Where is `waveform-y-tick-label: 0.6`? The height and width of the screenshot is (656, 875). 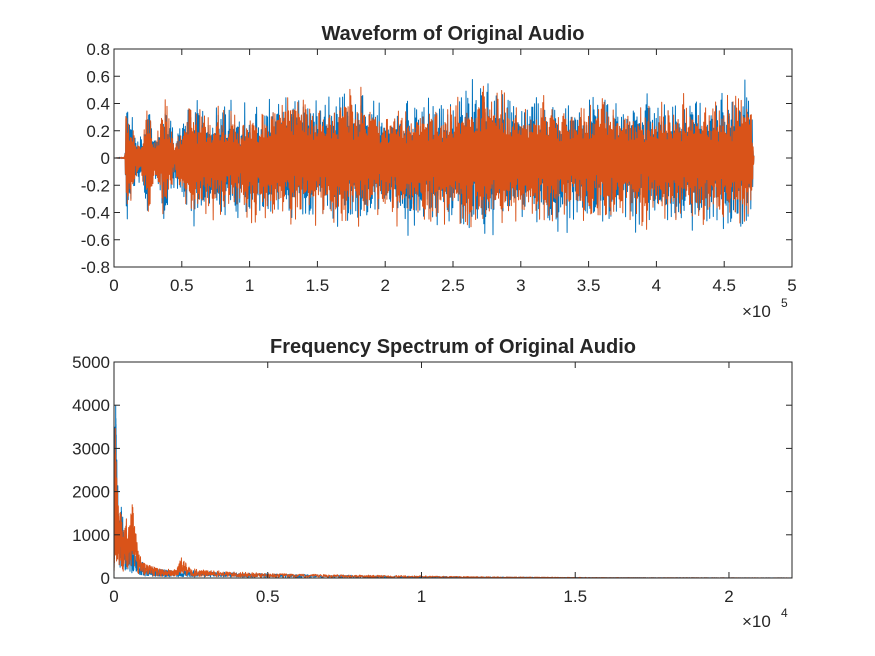 waveform-y-tick-label: 0.6 is located at coordinates (98, 76).